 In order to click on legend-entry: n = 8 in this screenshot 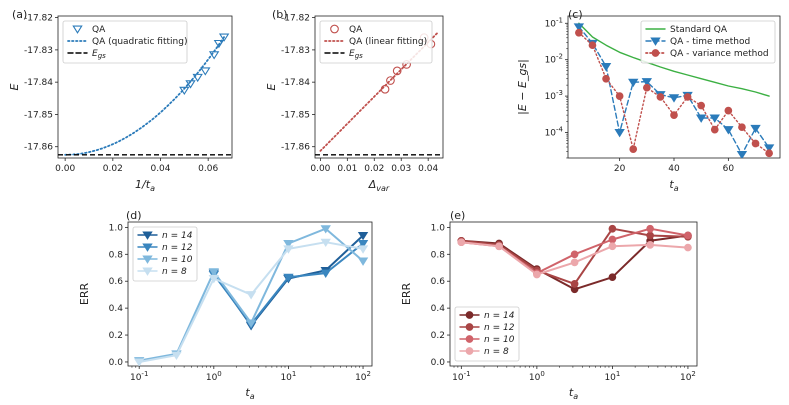, I will do `click(162, 272)`.